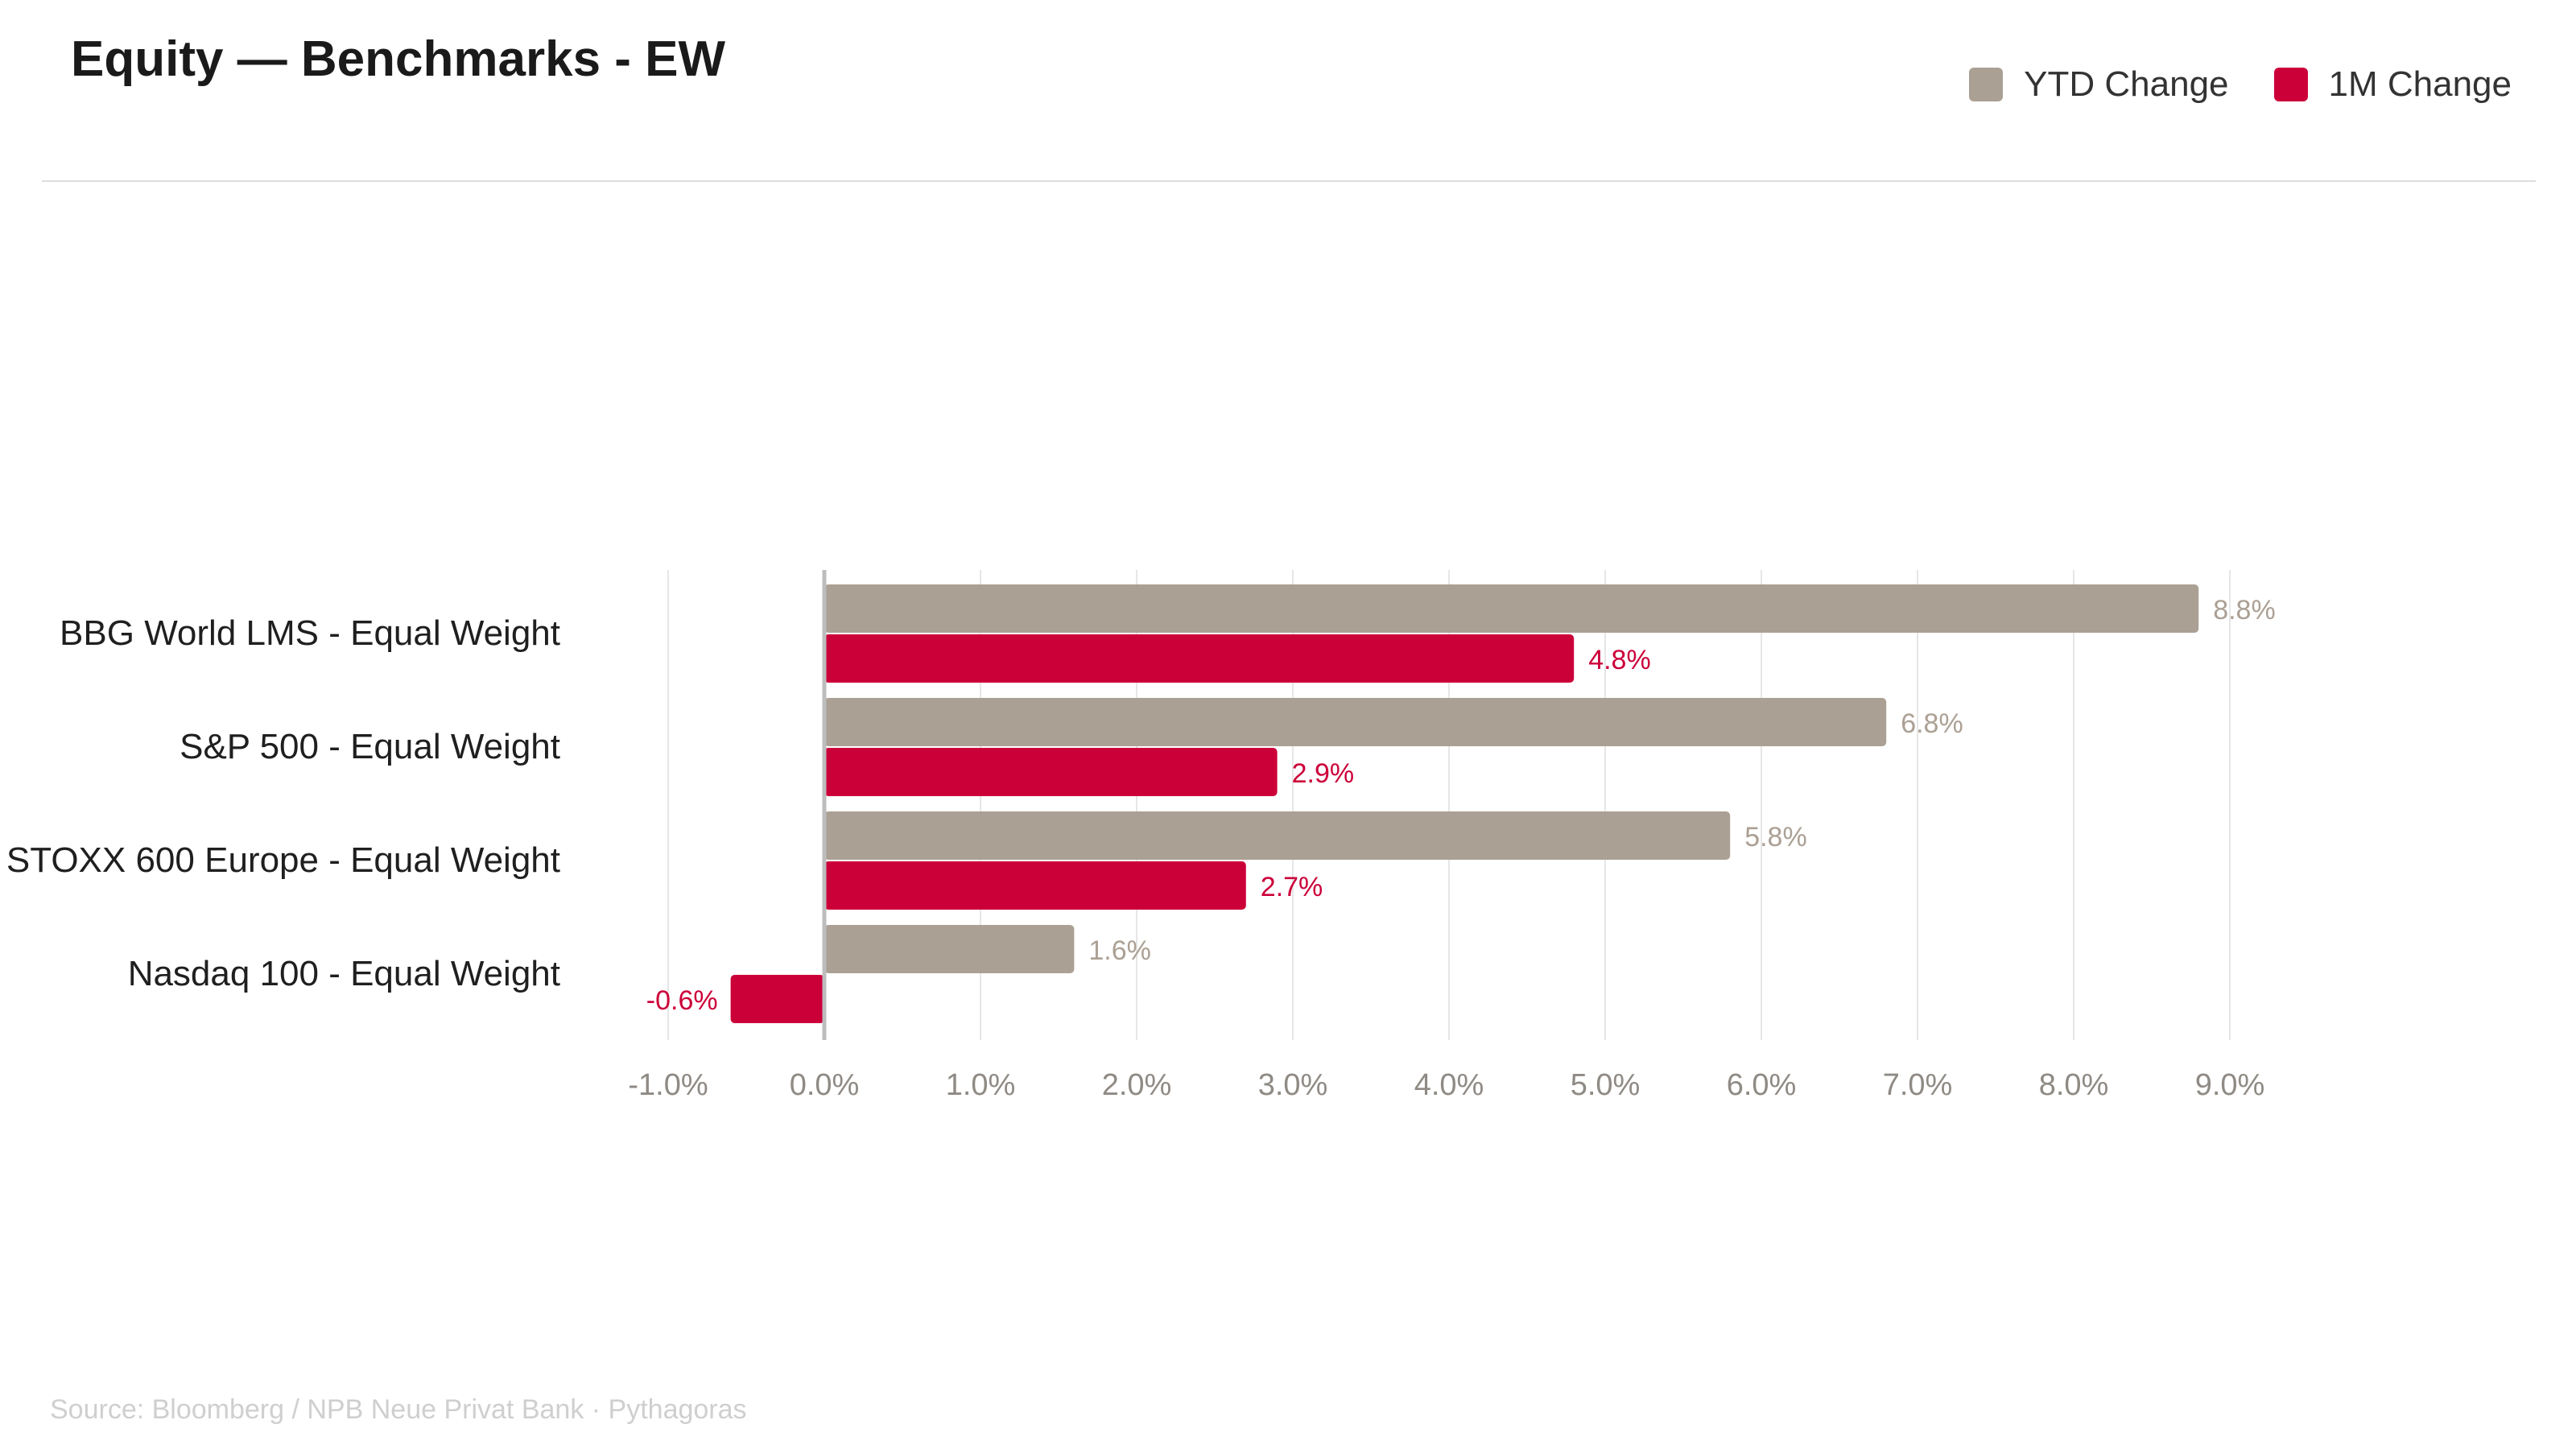 The height and width of the screenshot is (1449, 2576). I want to click on x-tick-label: 6.0%, so click(1762, 1085).